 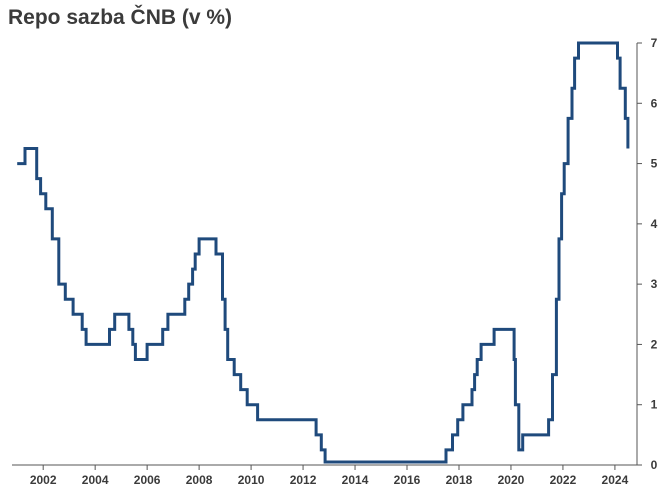 I want to click on x-tick-label: 2010, so click(x=251, y=480).